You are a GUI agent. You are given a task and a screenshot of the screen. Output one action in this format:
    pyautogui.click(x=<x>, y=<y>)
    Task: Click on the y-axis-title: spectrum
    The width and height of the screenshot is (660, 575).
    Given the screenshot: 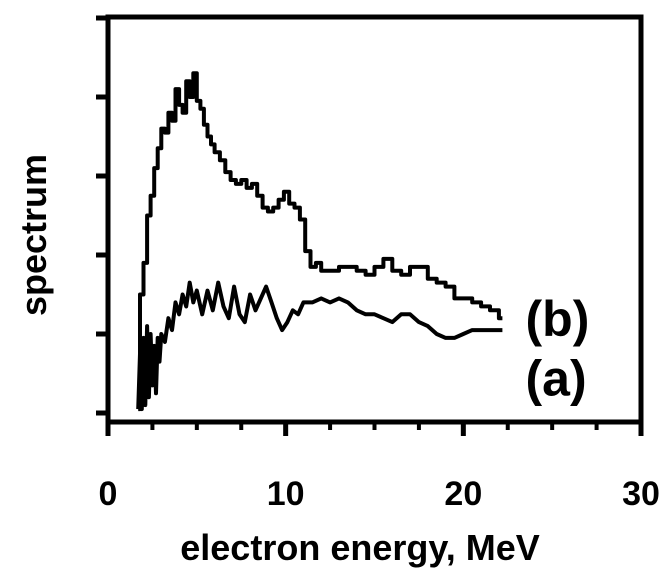 What is the action you would take?
    pyautogui.click(x=33, y=235)
    